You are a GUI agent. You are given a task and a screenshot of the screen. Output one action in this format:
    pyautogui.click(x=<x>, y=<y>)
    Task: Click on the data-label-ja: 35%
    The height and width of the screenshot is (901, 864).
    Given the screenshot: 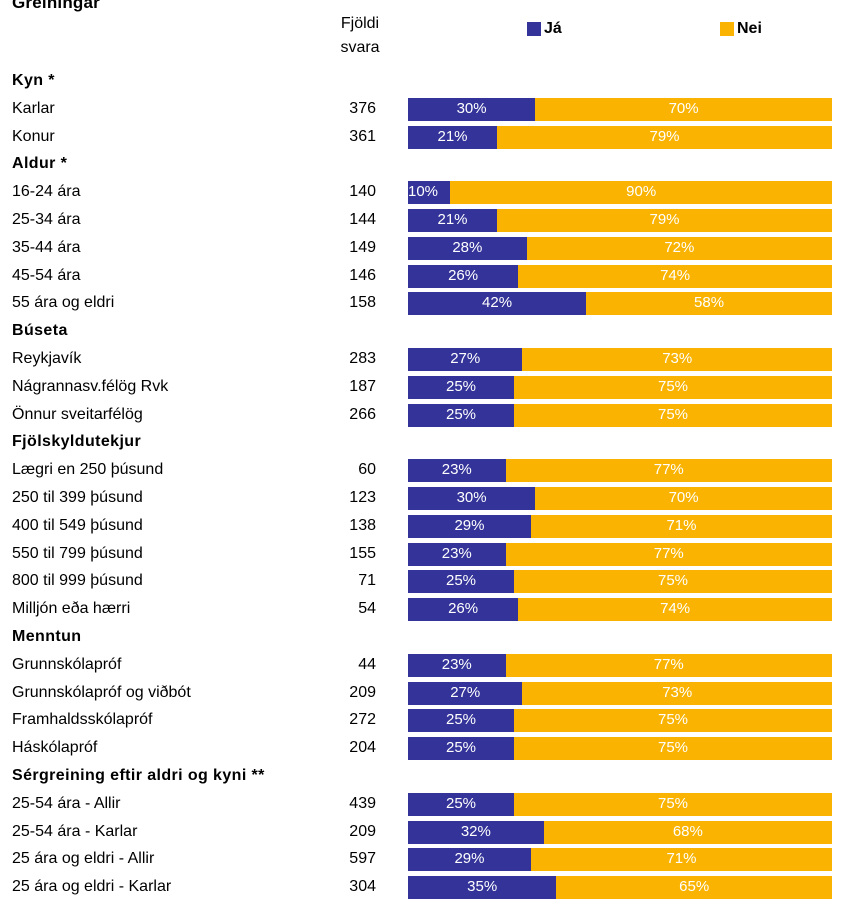 What is the action you would take?
    pyautogui.click(x=482, y=887)
    